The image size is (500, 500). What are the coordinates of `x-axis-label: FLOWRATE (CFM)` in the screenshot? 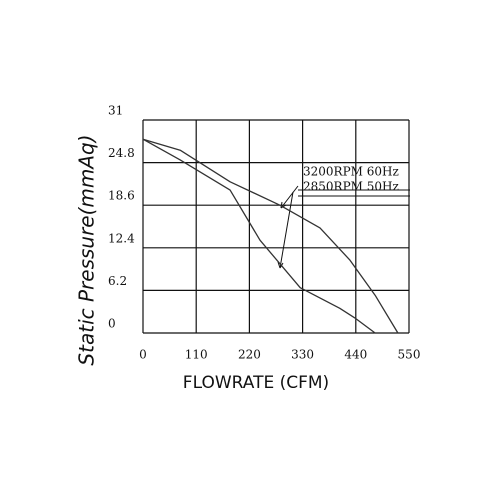 It's located at (256, 383).